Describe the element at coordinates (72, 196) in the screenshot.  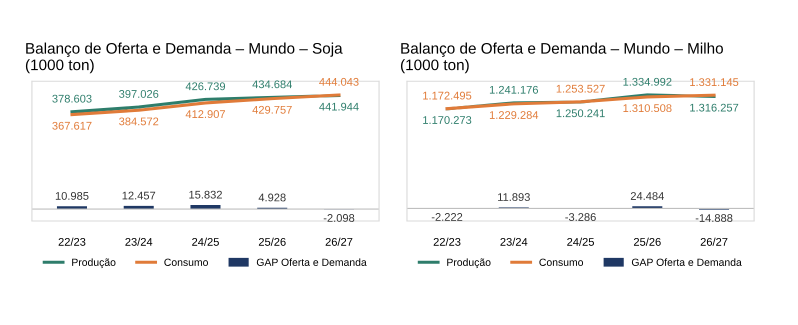
I see `data-label: 10.985` at that location.